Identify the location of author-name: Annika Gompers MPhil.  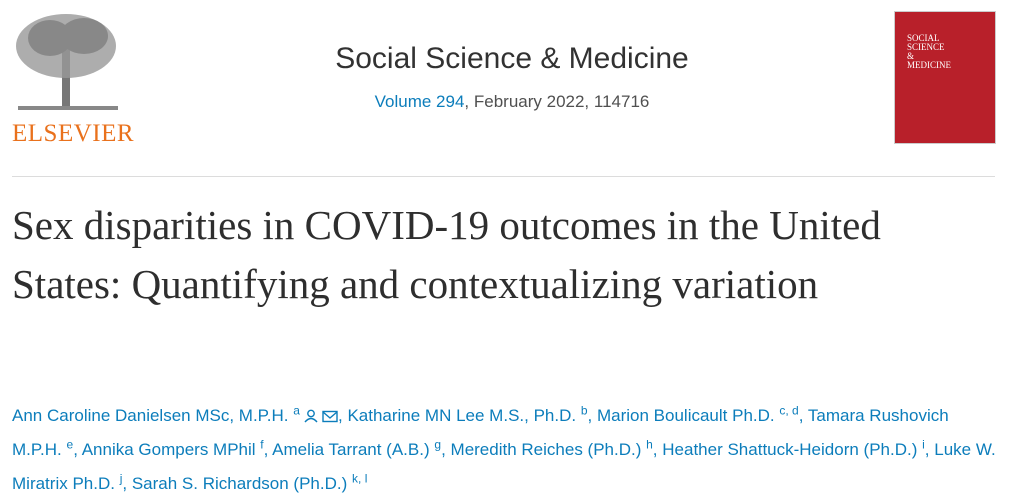
(168, 449).